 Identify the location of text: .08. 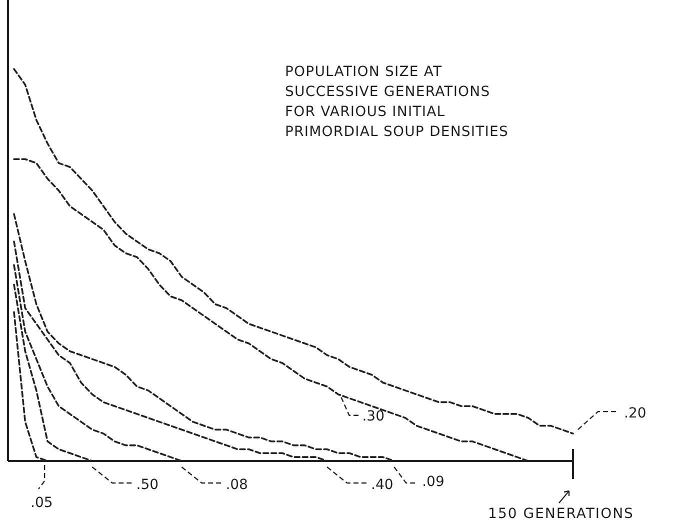
(237, 485).